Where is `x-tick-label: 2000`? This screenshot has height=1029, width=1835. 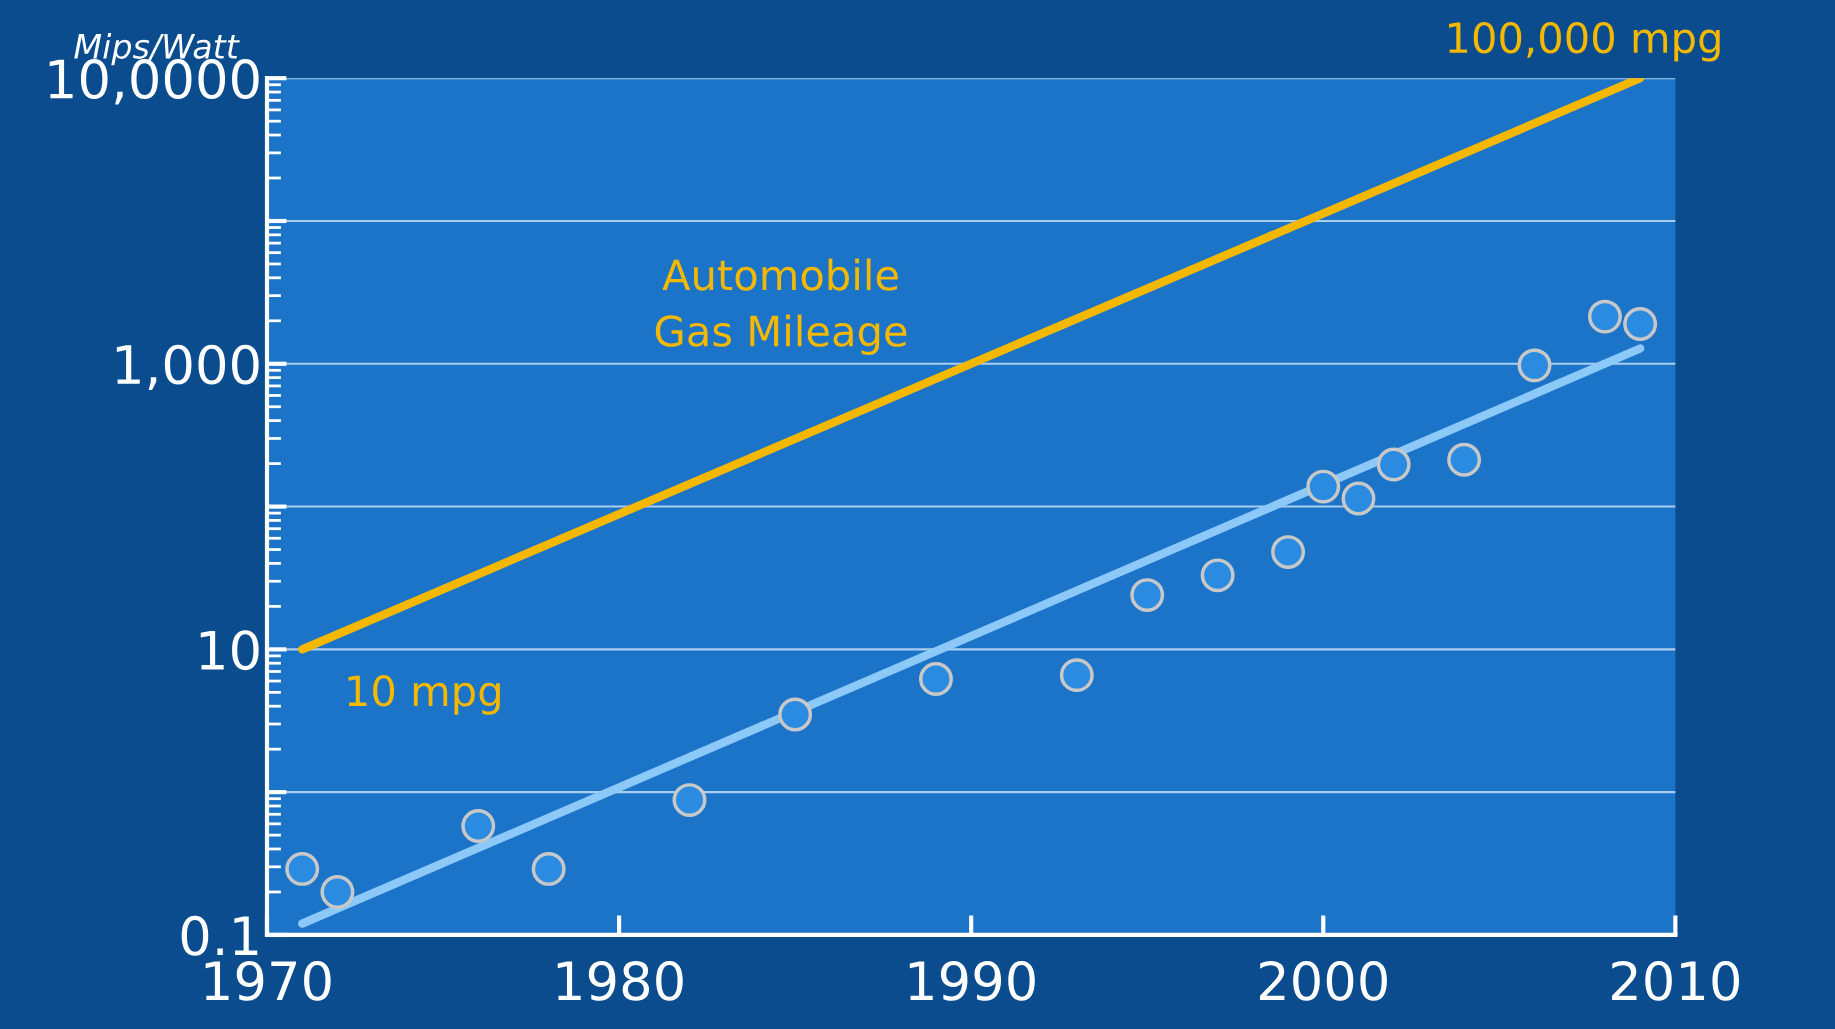
x-tick-label: 2000 is located at coordinates (1323, 980).